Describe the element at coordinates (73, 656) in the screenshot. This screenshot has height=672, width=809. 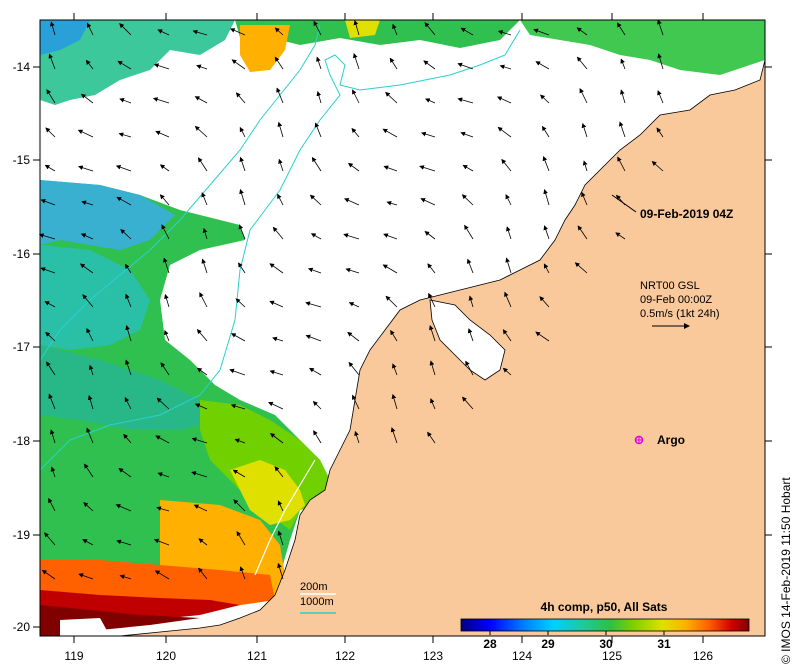
I see `lon-label-119: 119` at that location.